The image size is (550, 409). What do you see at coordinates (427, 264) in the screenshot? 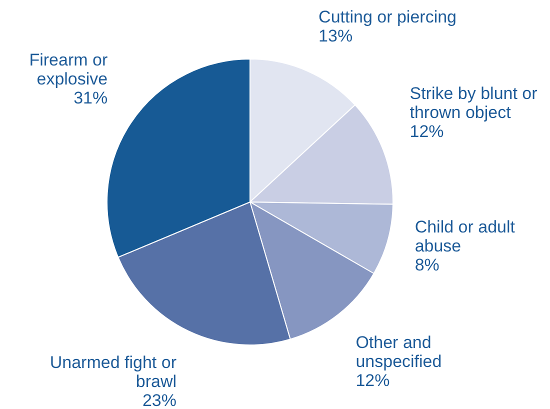
I see `data-label: 8%` at bounding box center [427, 264].